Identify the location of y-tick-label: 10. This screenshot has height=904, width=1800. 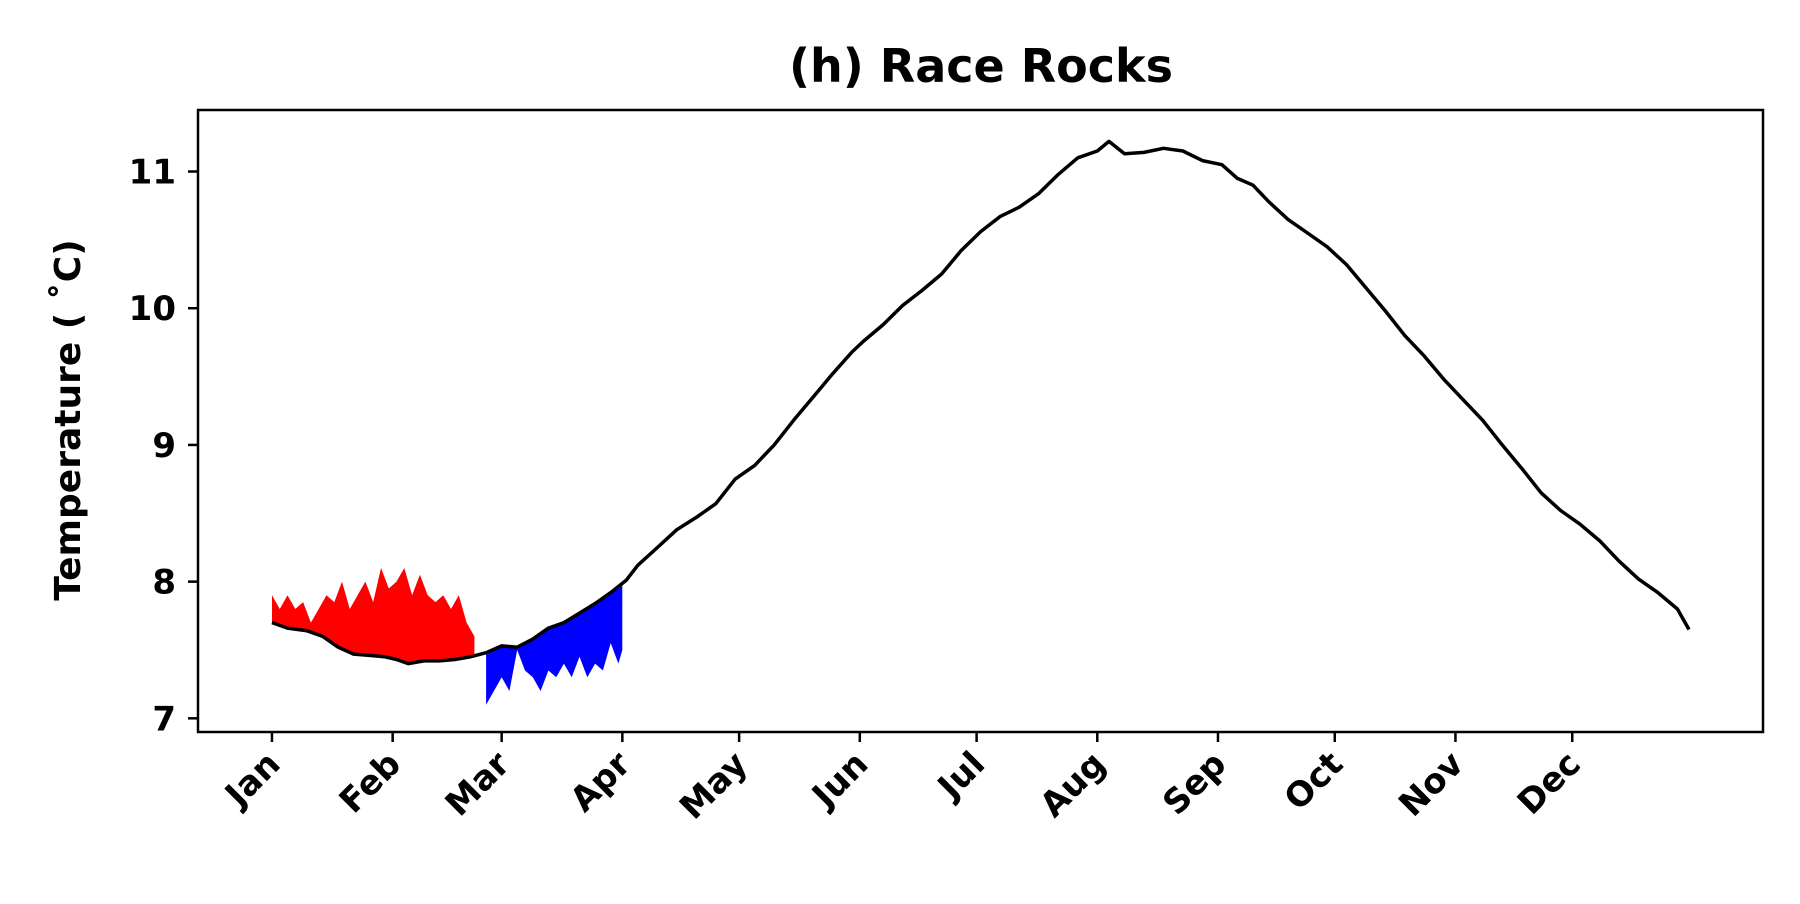
(152, 309).